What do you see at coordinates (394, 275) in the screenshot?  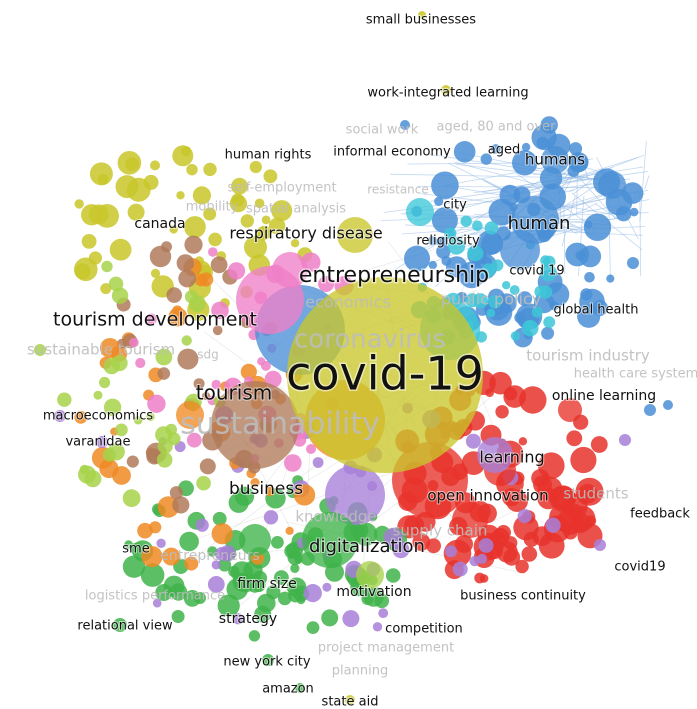 I see `node-label: entrepreneurship` at bounding box center [394, 275].